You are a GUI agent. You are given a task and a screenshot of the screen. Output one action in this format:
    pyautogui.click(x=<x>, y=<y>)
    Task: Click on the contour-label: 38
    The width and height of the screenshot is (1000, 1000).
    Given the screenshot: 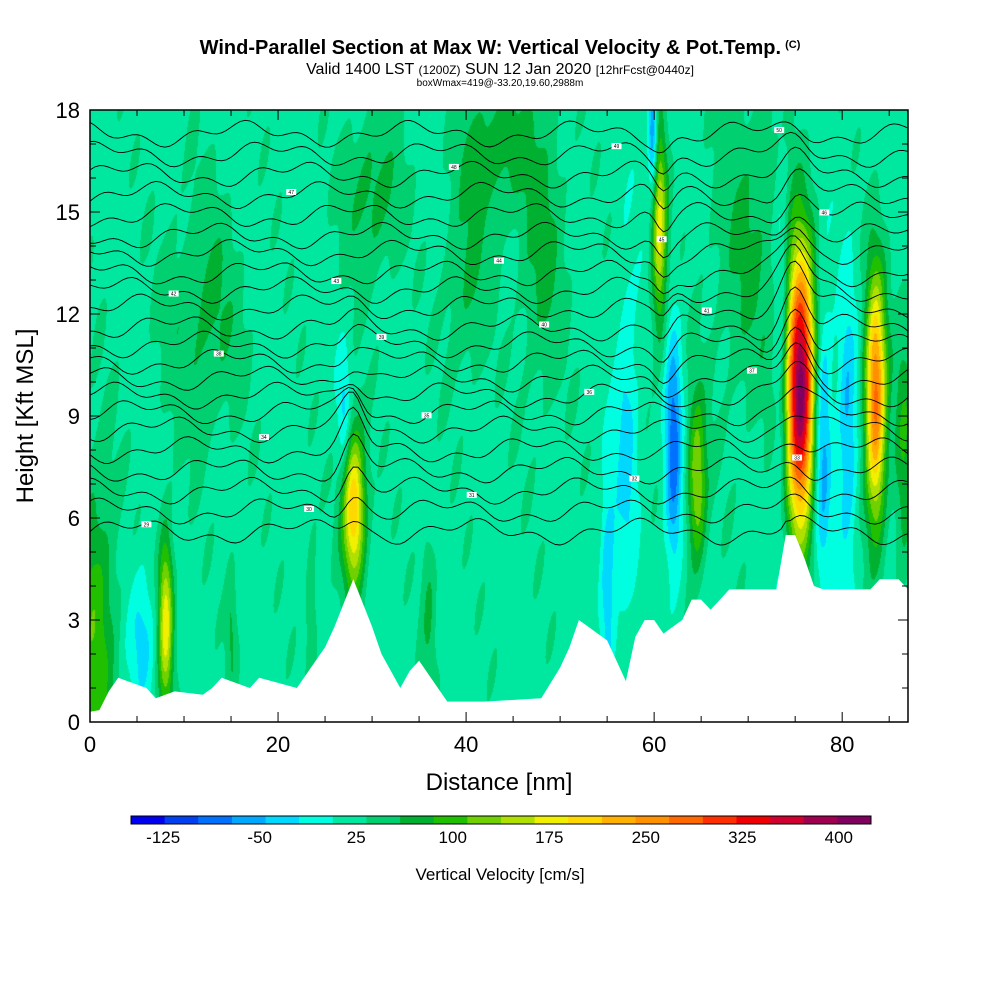 What is the action you would take?
    pyautogui.click(x=219, y=355)
    